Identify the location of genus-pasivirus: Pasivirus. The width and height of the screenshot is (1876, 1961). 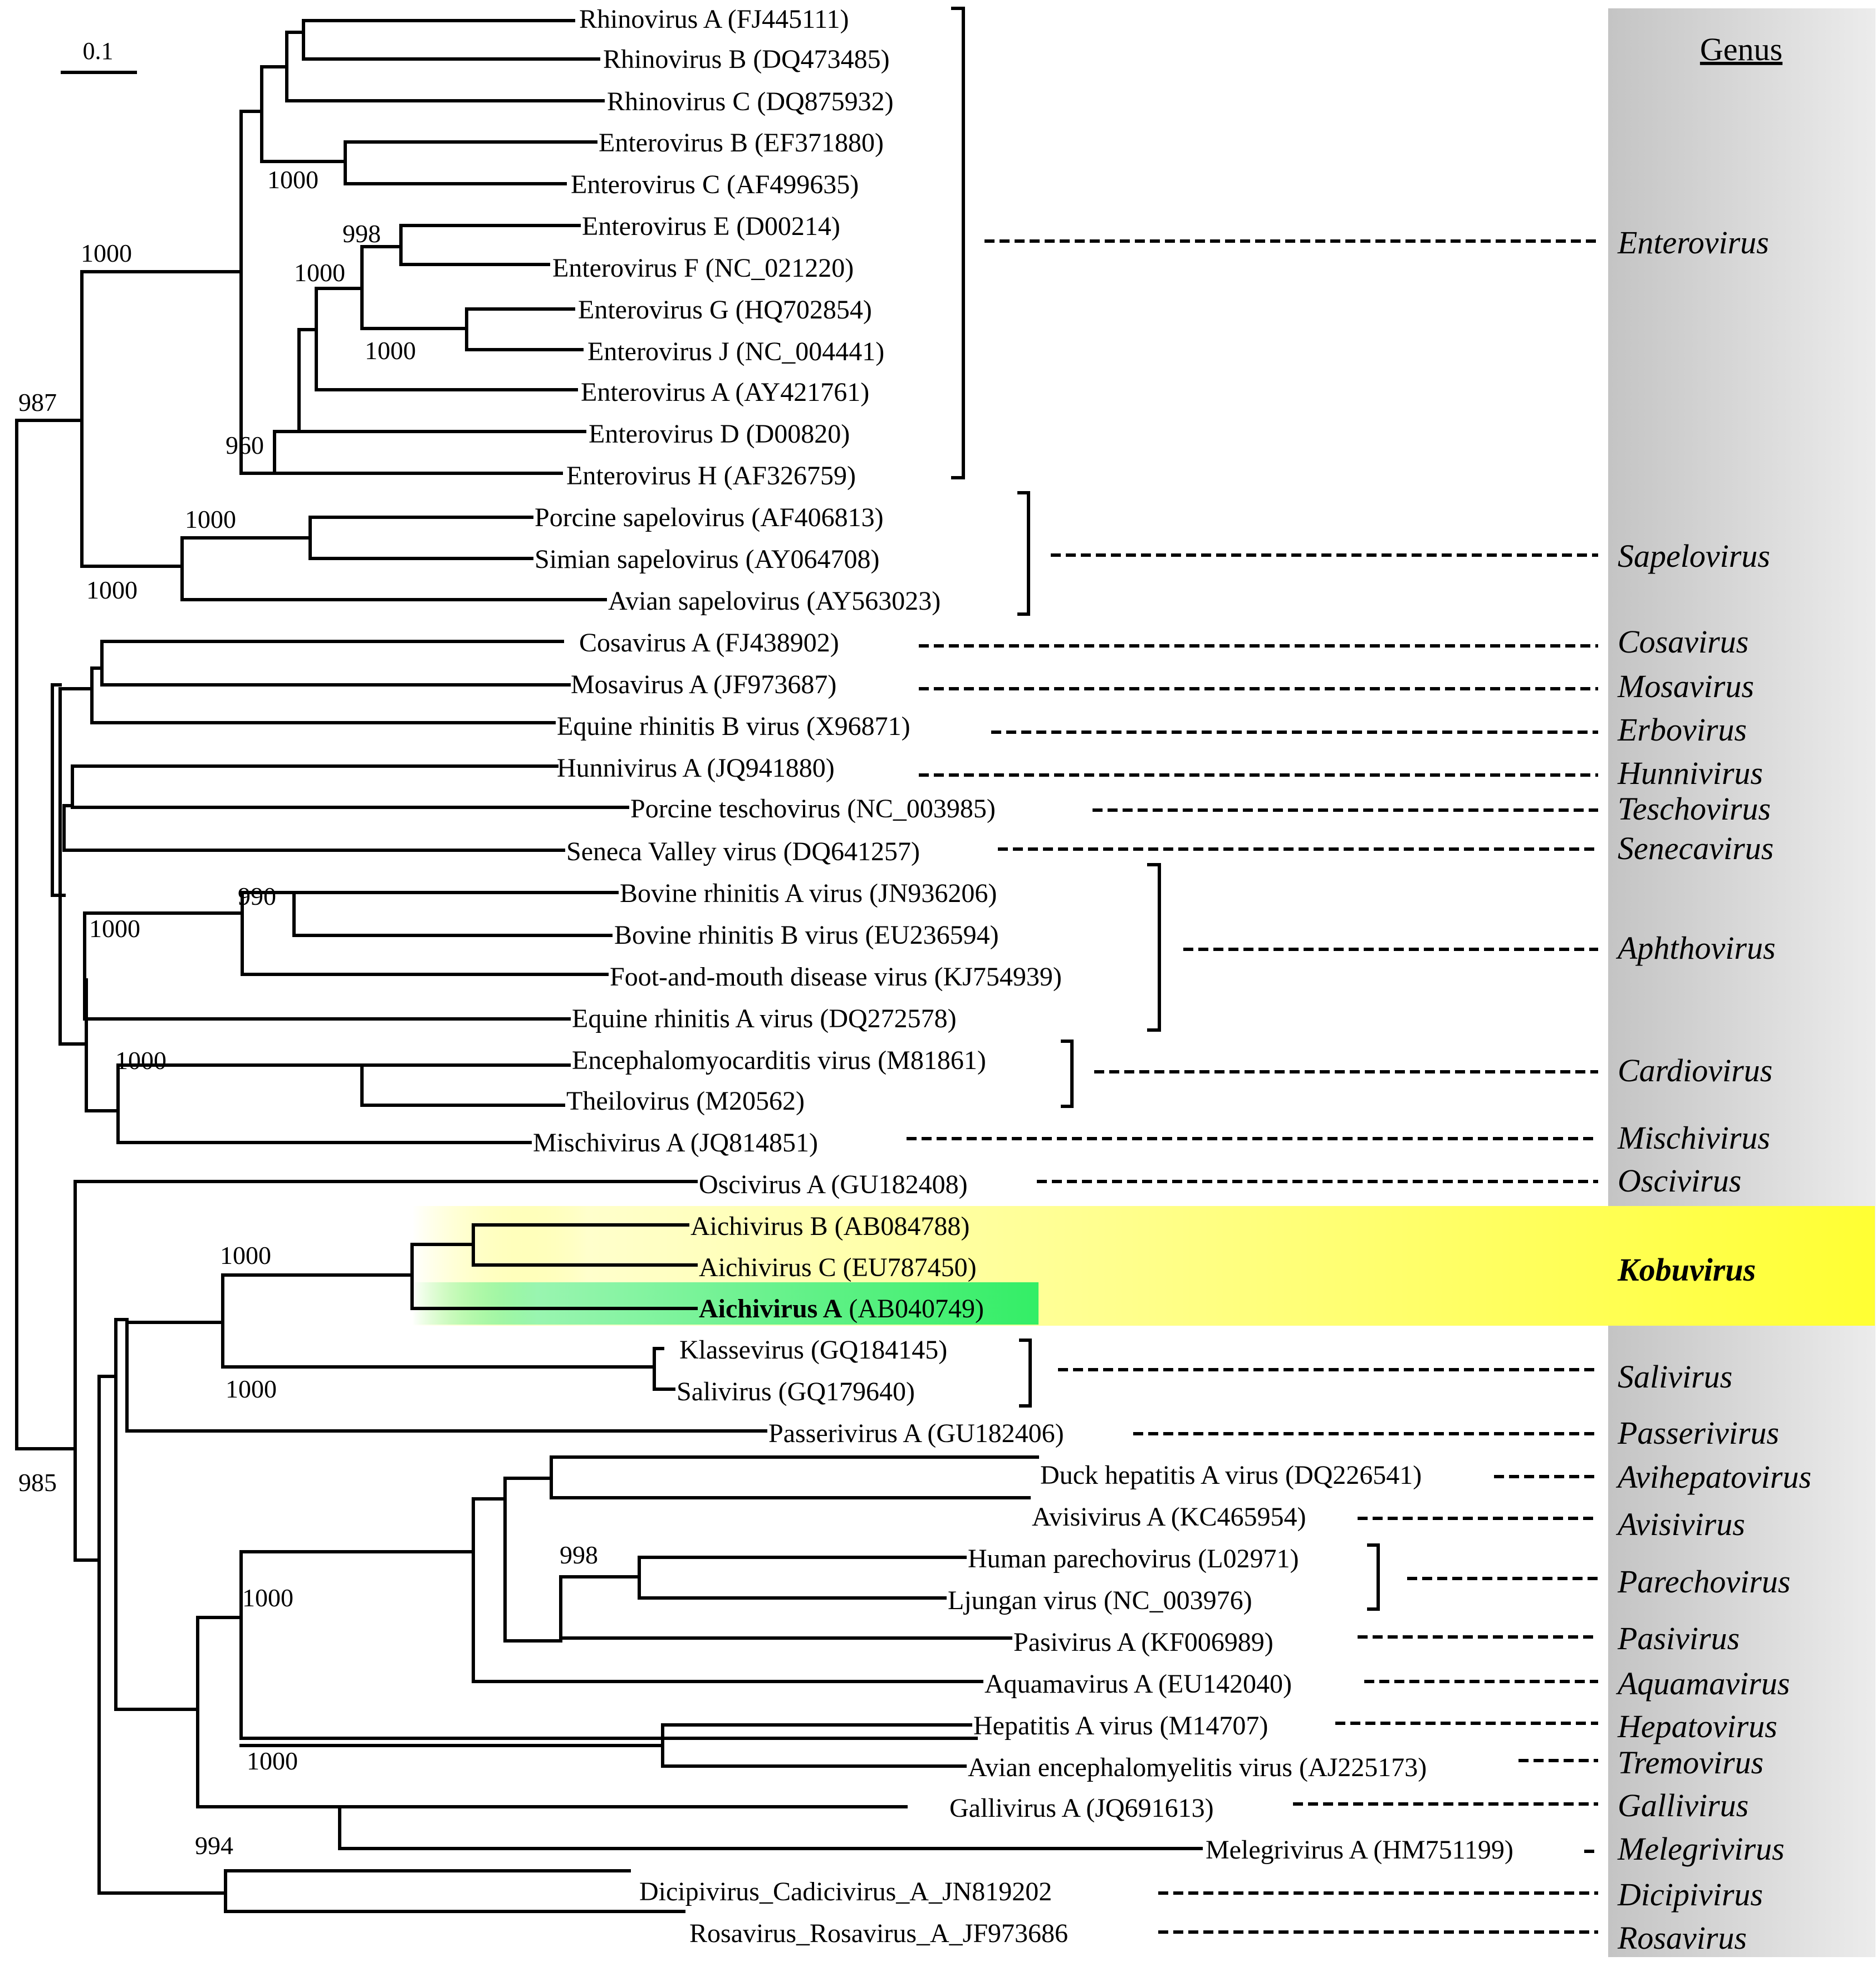
(1678, 1638).